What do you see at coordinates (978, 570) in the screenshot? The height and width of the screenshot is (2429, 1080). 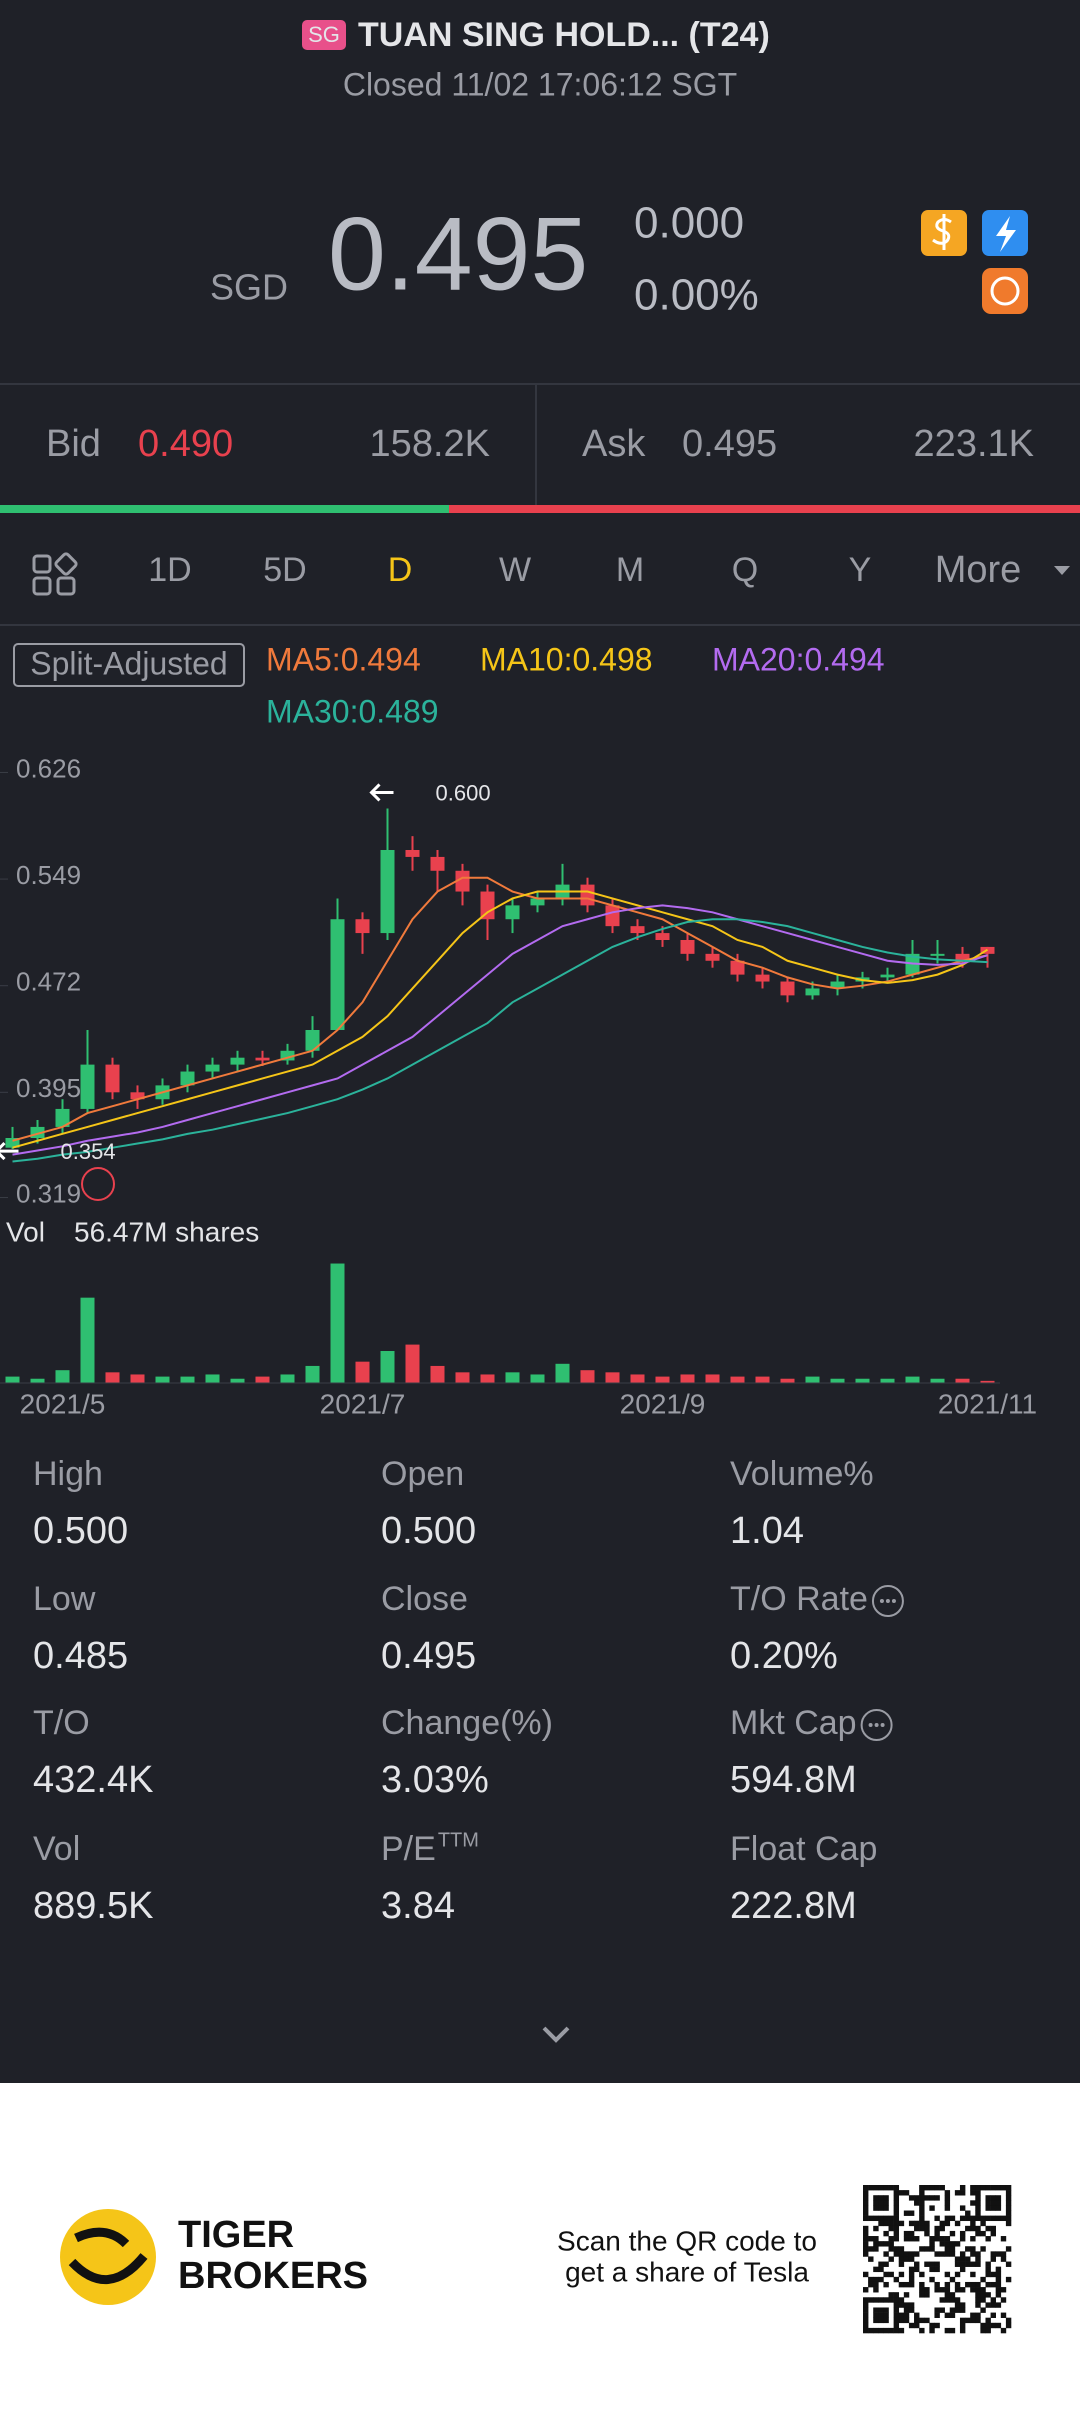 I see `period-tab: More` at bounding box center [978, 570].